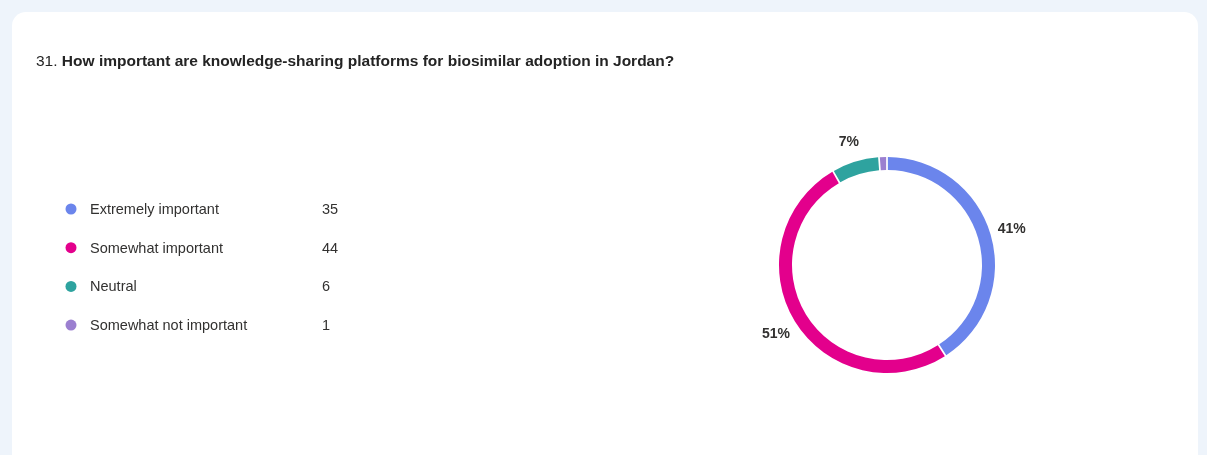 The height and width of the screenshot is (455, 1207). Describe the element at coordinates (1012, 228) in the screenshot. I see `data-label: 41%` at that location.